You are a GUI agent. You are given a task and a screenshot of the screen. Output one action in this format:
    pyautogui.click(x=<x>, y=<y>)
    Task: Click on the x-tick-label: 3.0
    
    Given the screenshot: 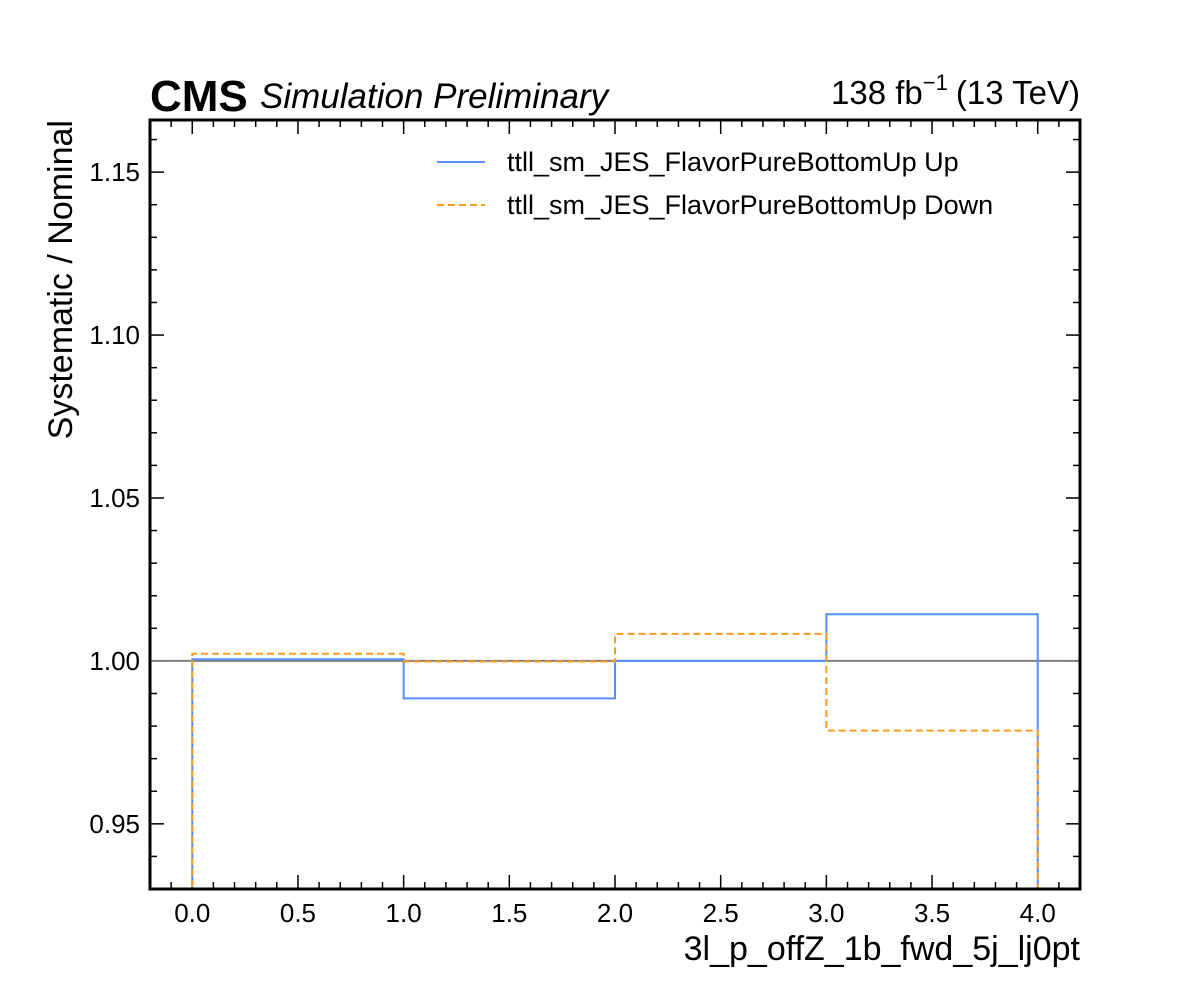 What is the action you would take?
    pyautogui.click(x=826, y=913)
    